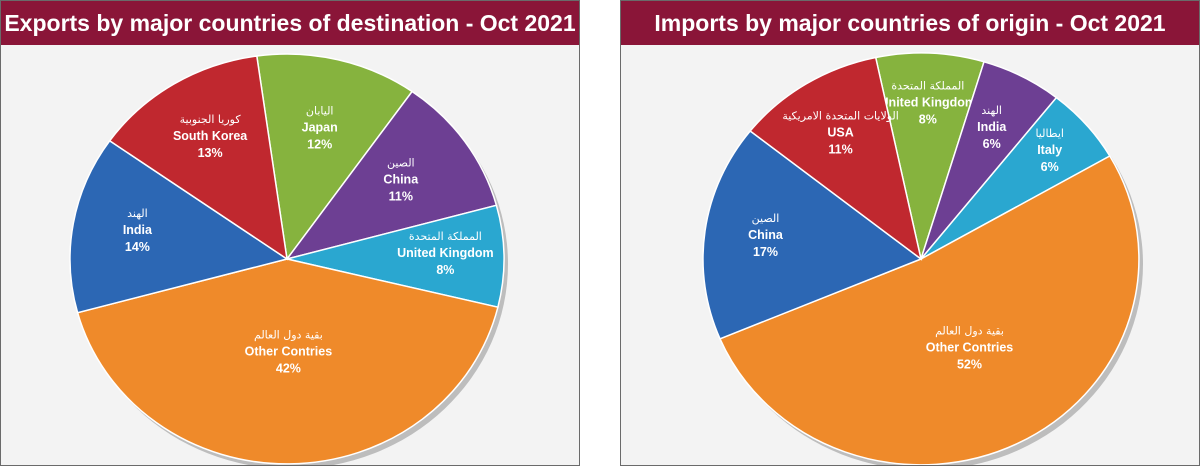 This screenshot has height=468, width=1200. Describe the element at coordinates (334, 157) in the screenshot. I see `pie-slice-japan` at that location.